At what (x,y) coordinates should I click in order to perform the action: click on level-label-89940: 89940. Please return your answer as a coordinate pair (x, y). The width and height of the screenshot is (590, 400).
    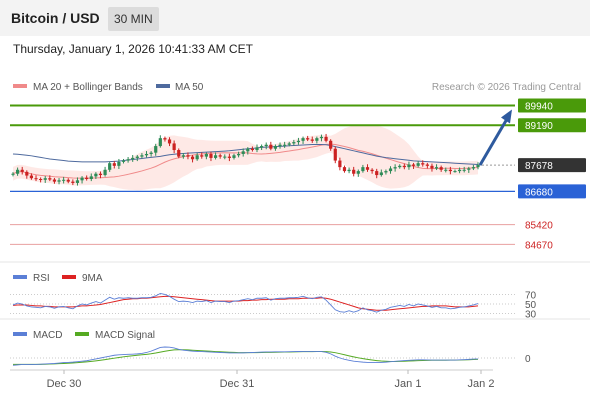
    Looking at the image, I should click on (539, 106).